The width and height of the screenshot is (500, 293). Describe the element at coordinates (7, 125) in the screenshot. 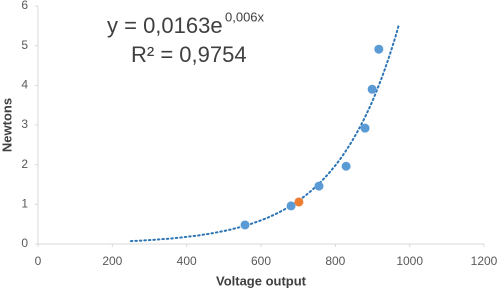

I see `y-axis-title: Newtons` at that location.